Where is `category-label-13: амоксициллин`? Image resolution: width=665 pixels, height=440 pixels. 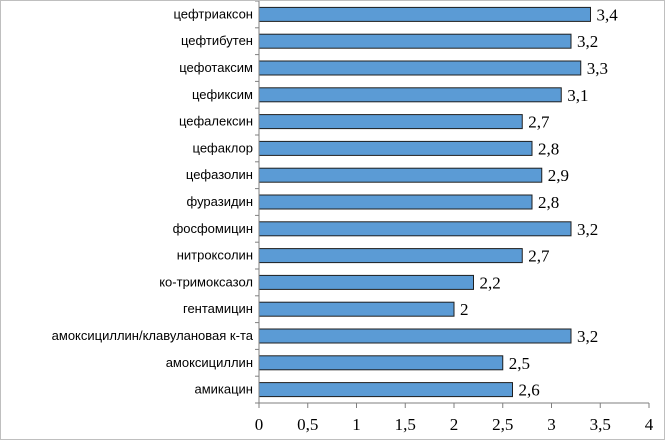 category-label-13: амоксициллин is located at coordinates (209, 362).